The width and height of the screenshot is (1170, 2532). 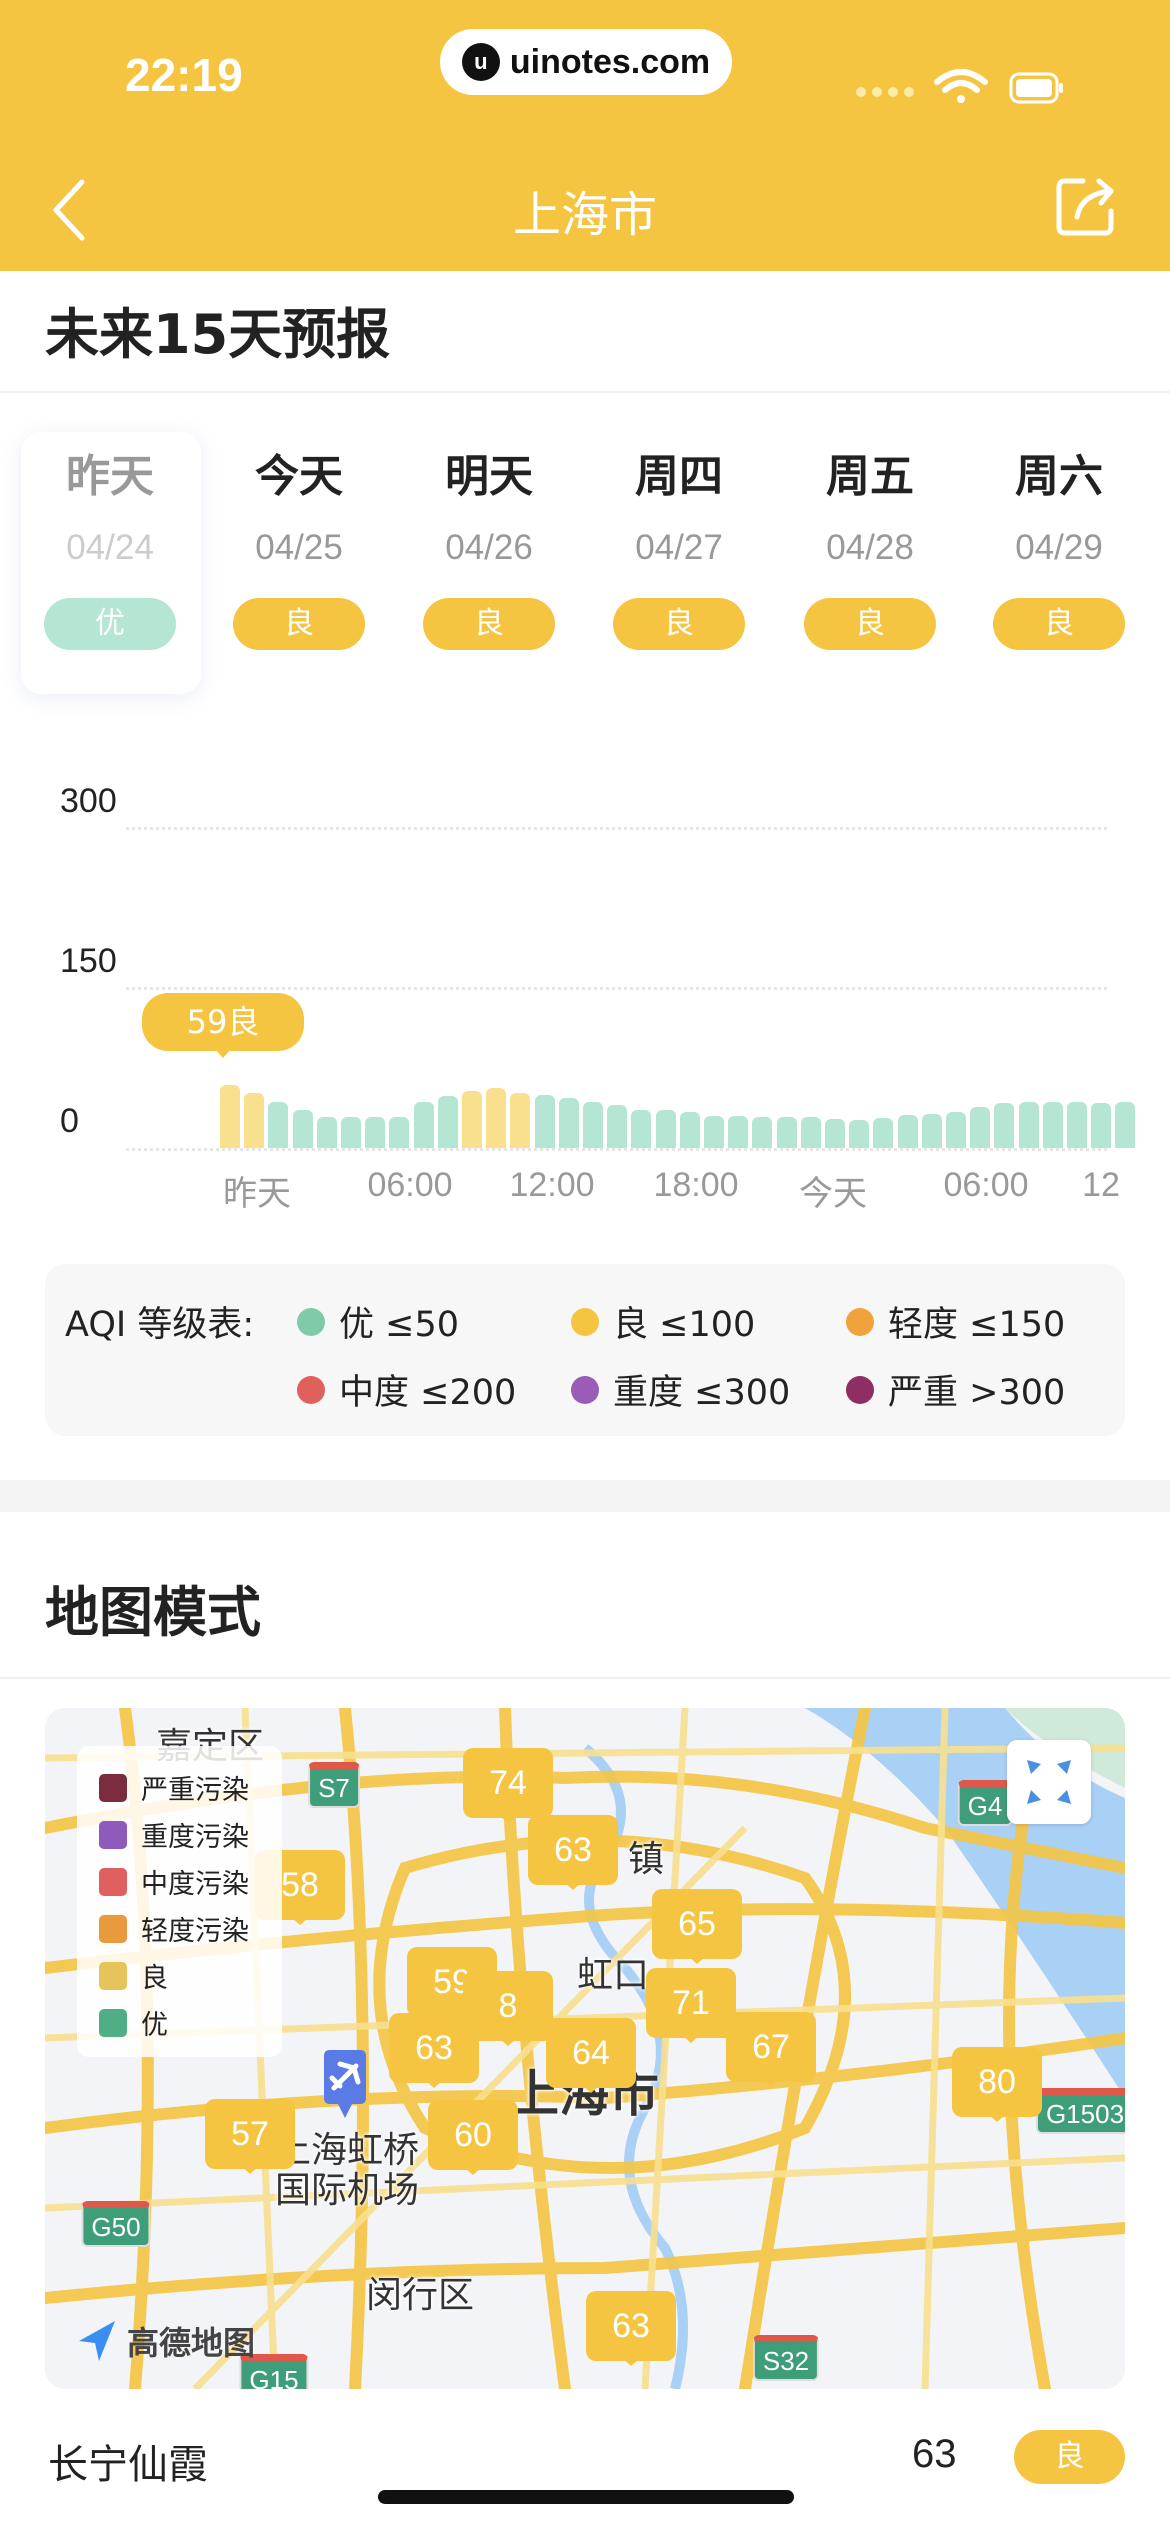 I want to click on aqi-legend-item: 严重 >300, so click(x=955, y=1389).